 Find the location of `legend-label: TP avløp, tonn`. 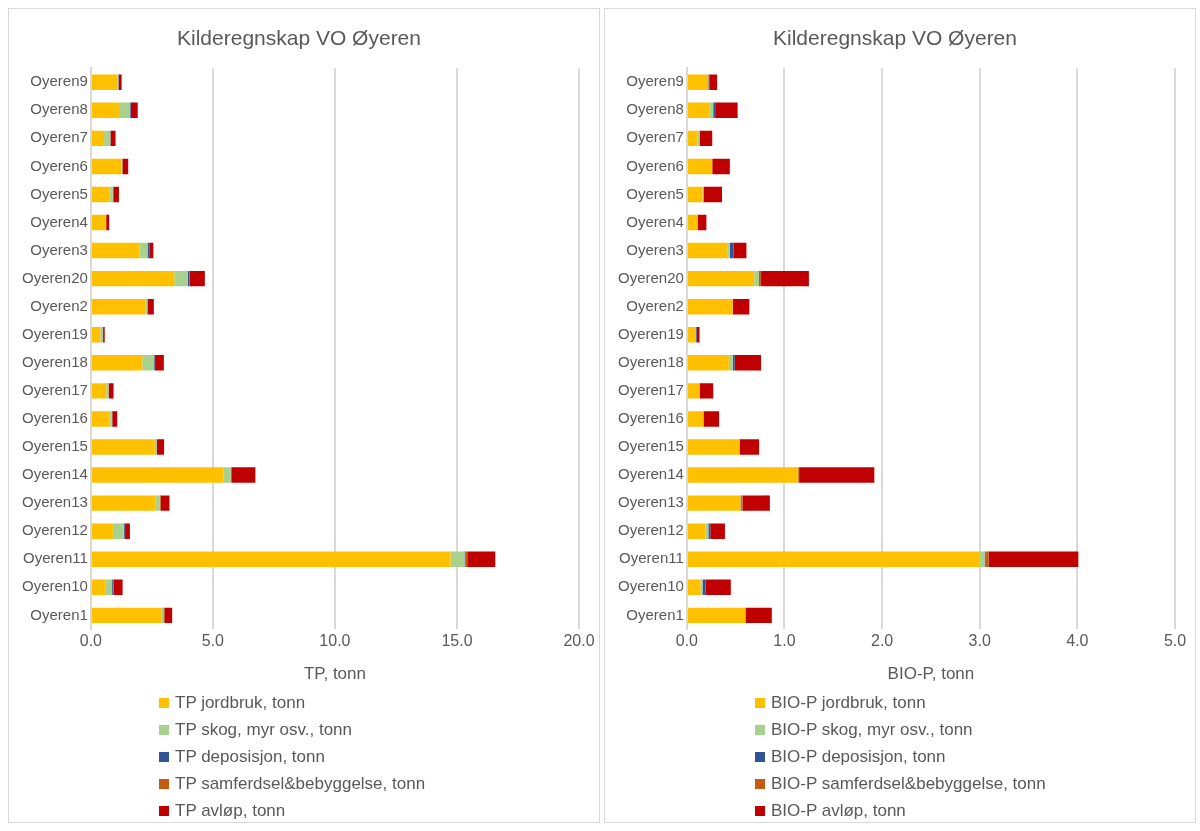

legend-label: TP avløp, tonn is located at coordinates (230, 810).